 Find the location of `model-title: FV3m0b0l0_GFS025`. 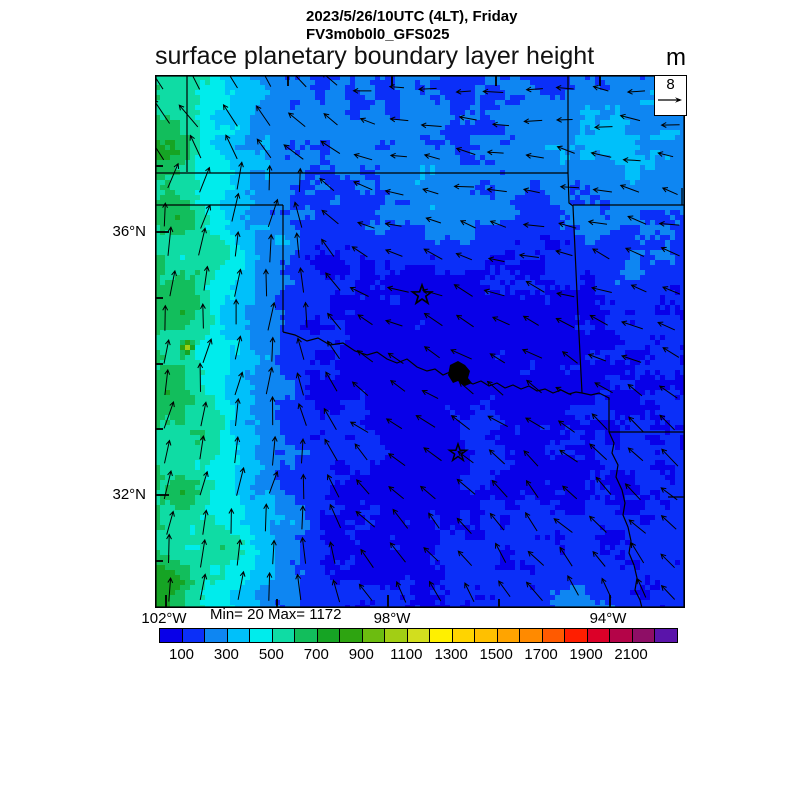

model-title: FV3m0b0l0_GFS025 is located at coordinates (378, 34).